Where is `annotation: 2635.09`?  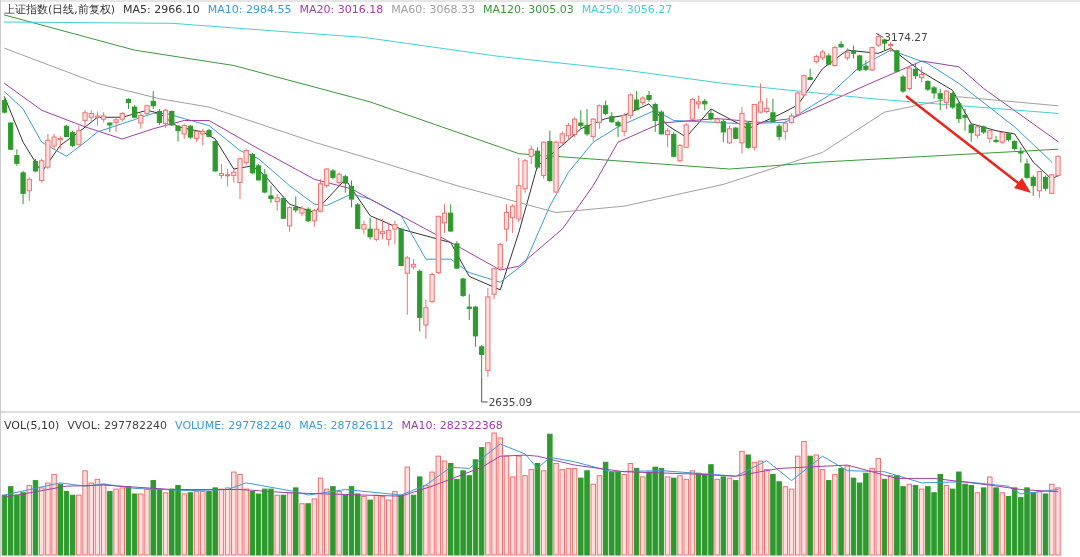
annotation: 2635.09 is located at coordinates (507, 392).